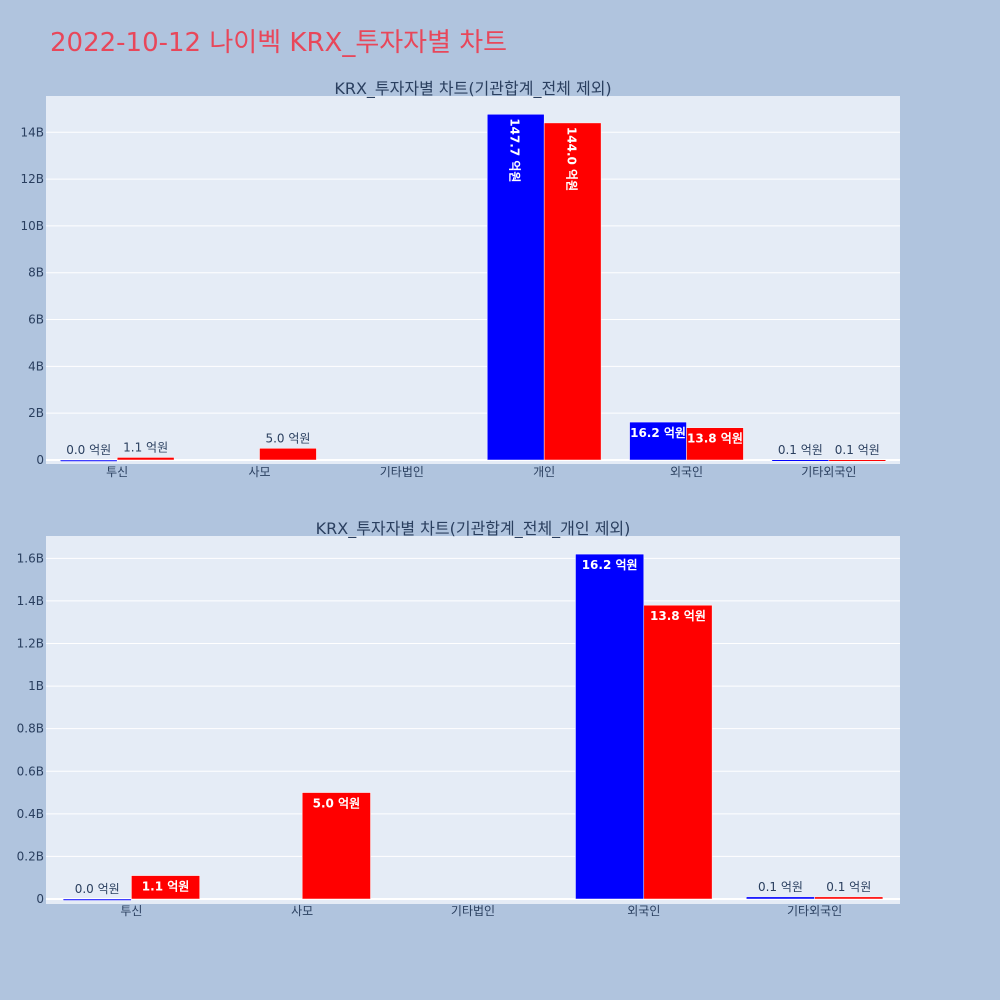  I want to click on y-tick-label: 1.2B, so click(30, 644).